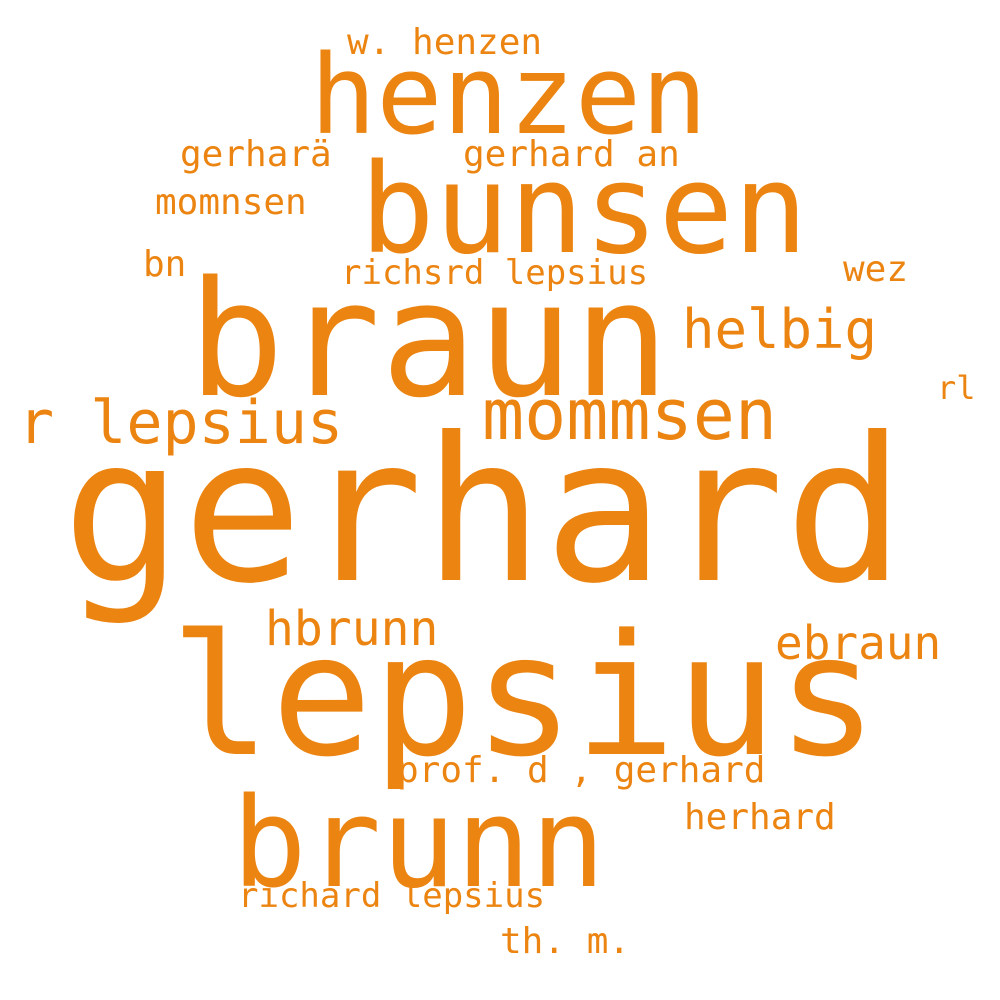 The height and width of the screenshot is (1000, 1000). I want to click on word-gerhara-umlaut: gerharä, so click(256, 154).